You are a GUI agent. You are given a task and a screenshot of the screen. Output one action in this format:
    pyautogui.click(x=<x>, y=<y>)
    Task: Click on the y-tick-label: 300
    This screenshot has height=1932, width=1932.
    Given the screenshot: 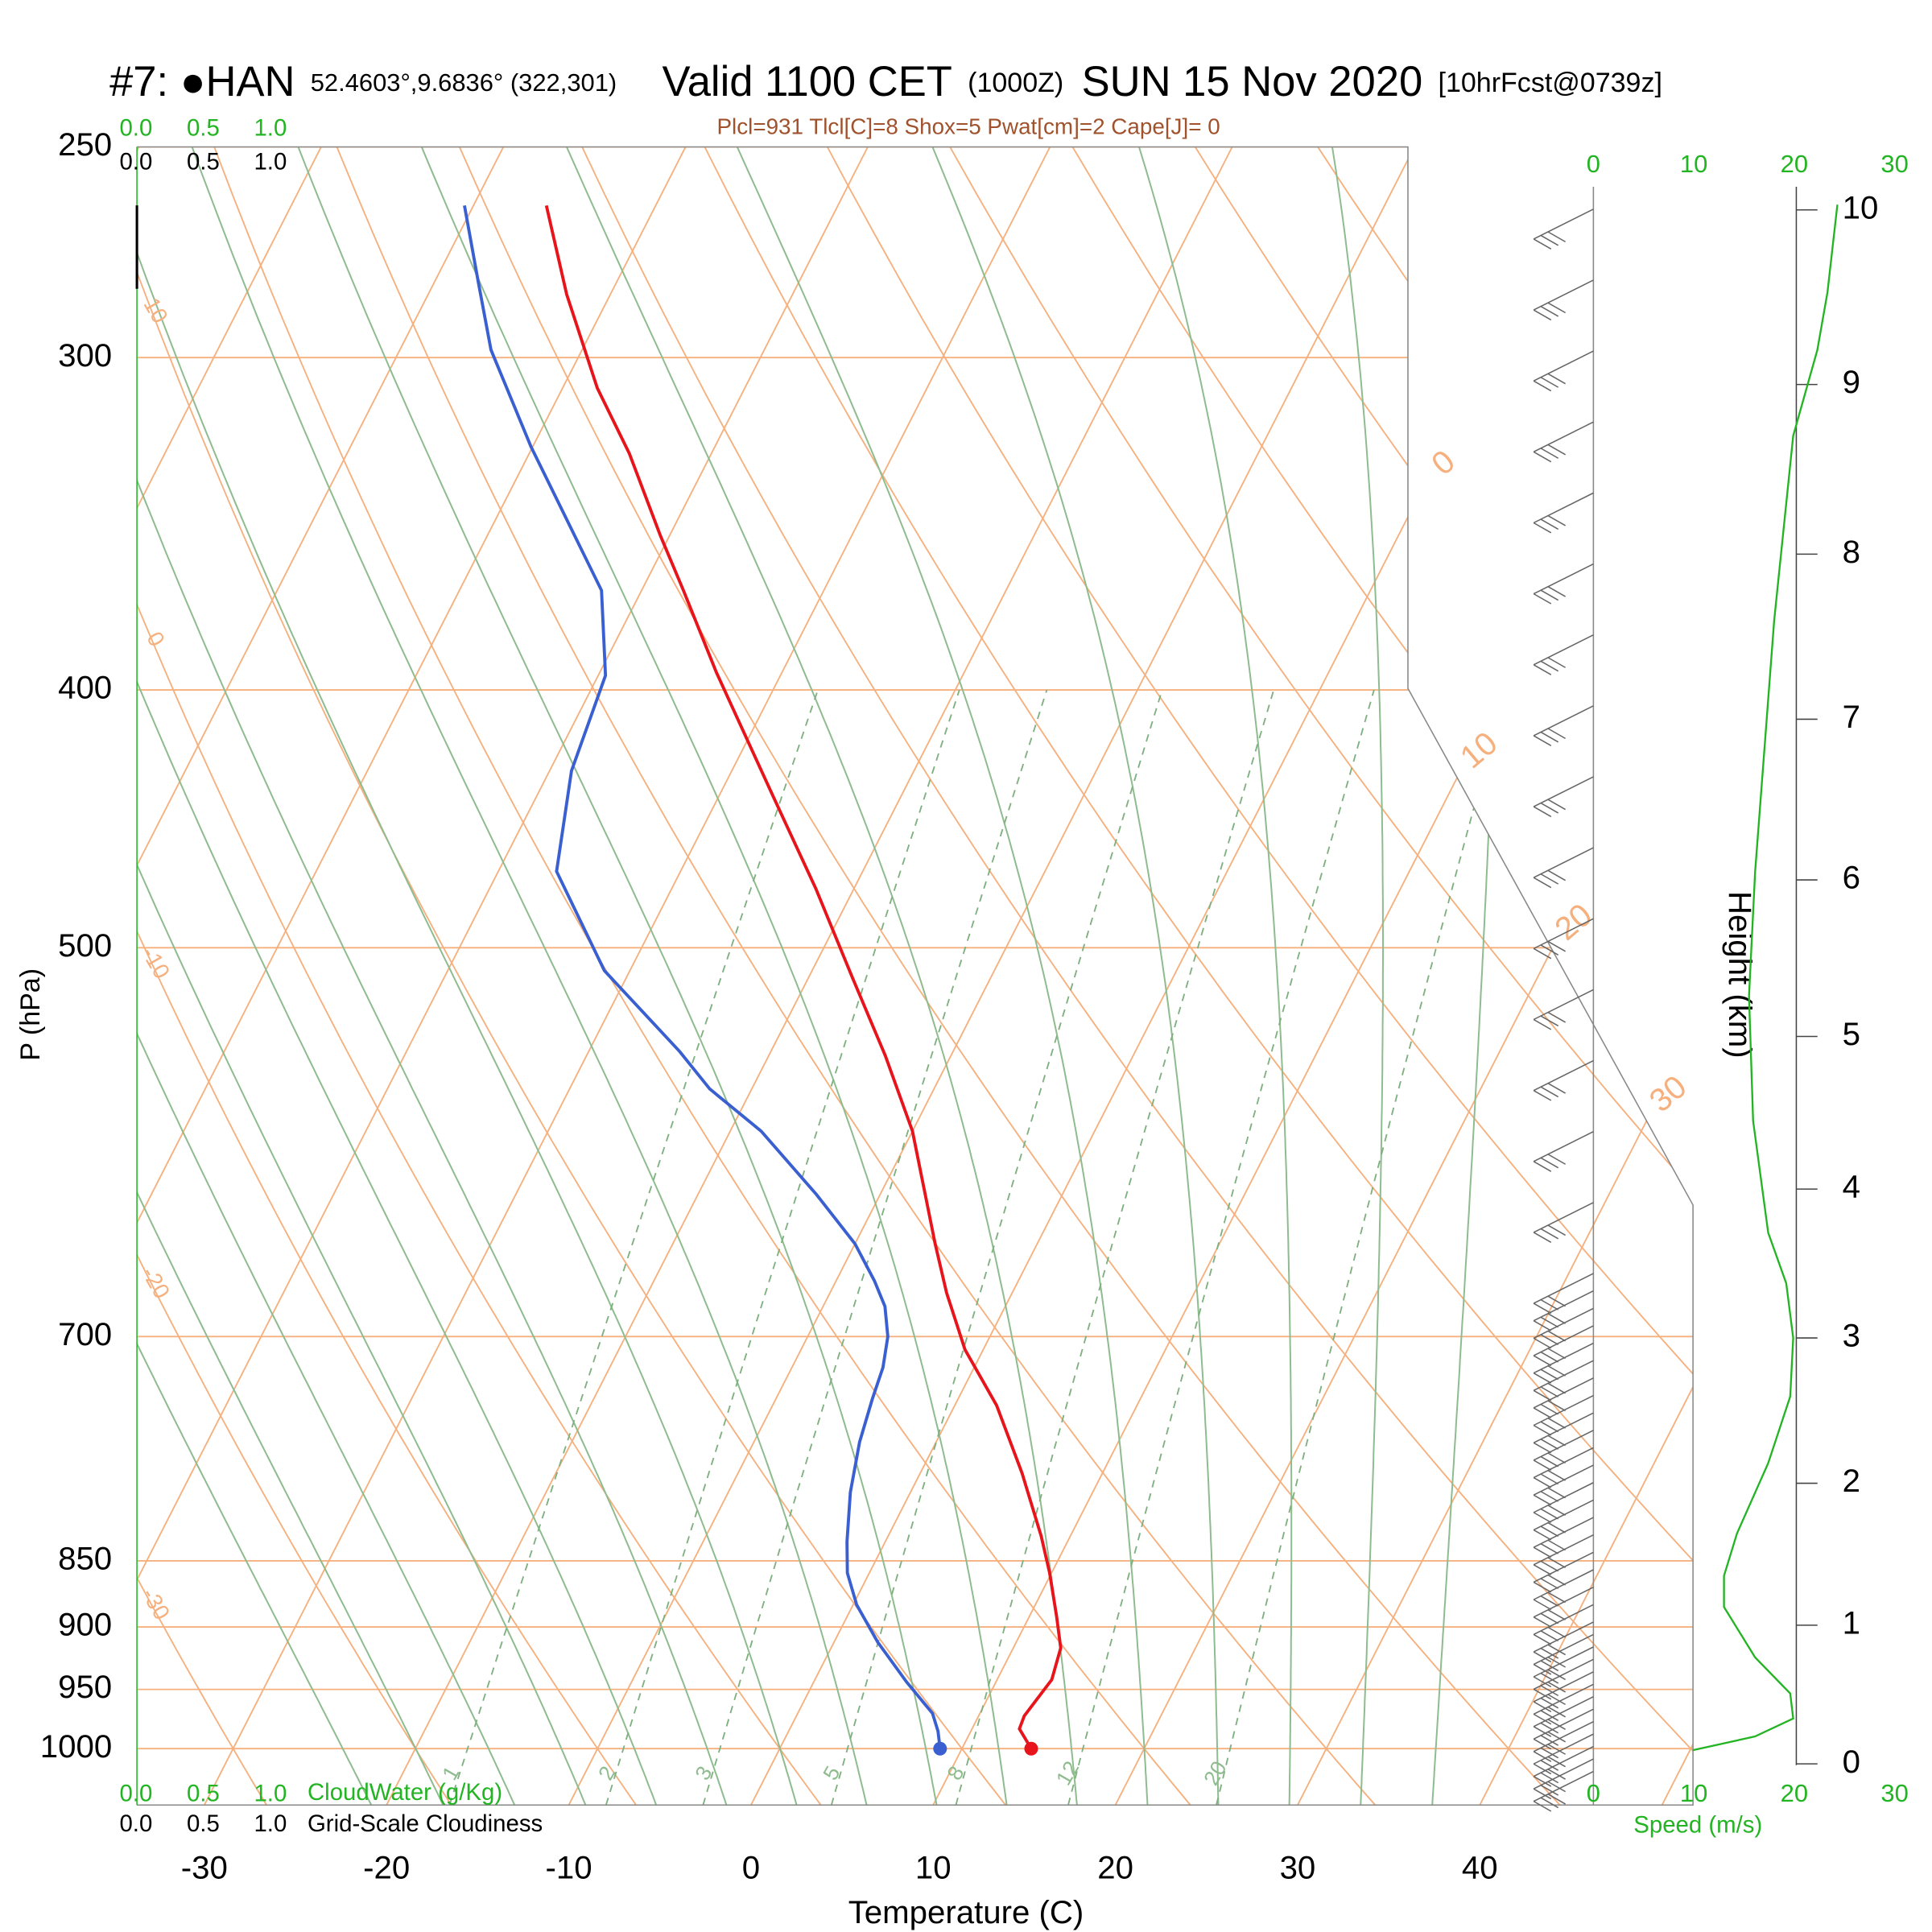 What is the action you would take?
    pyautogui.click(x=85, y=355)
    